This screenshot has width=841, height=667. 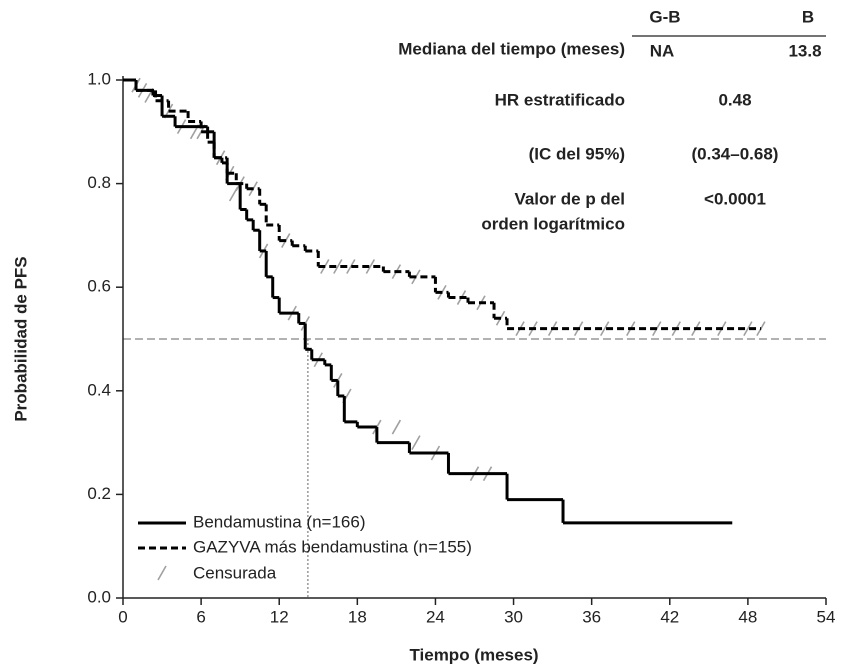 What do you see at coordinates (435, 616) in the screenshot?
I see `x-tick-label: 24` at bounding box center [435, 616].